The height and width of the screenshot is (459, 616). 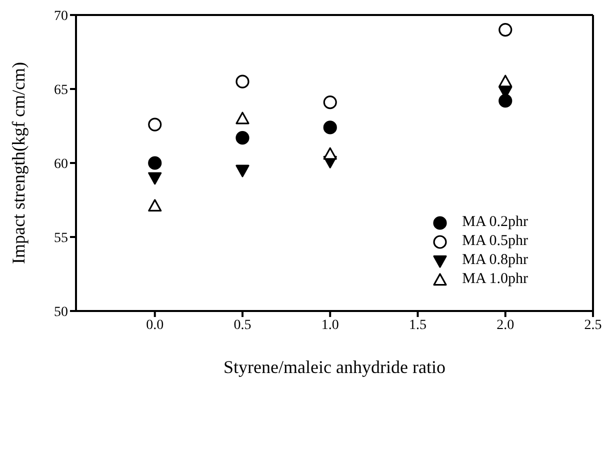 What do you see at coordinates (61, 164) in the screenshot?
I see `y-tick-label: 60` at bounding box center [61, 164].